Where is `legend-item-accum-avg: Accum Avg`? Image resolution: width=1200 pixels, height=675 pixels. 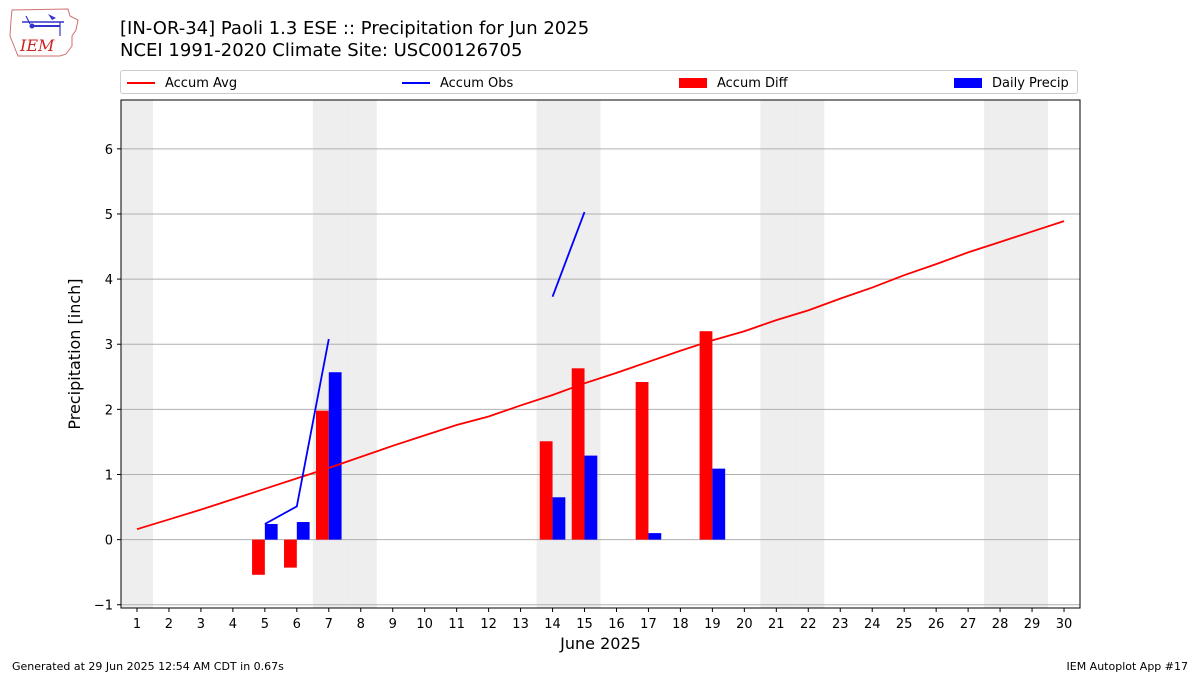
legend-item-accum-avg: Accum Avg is located at coordinates (182, 83).